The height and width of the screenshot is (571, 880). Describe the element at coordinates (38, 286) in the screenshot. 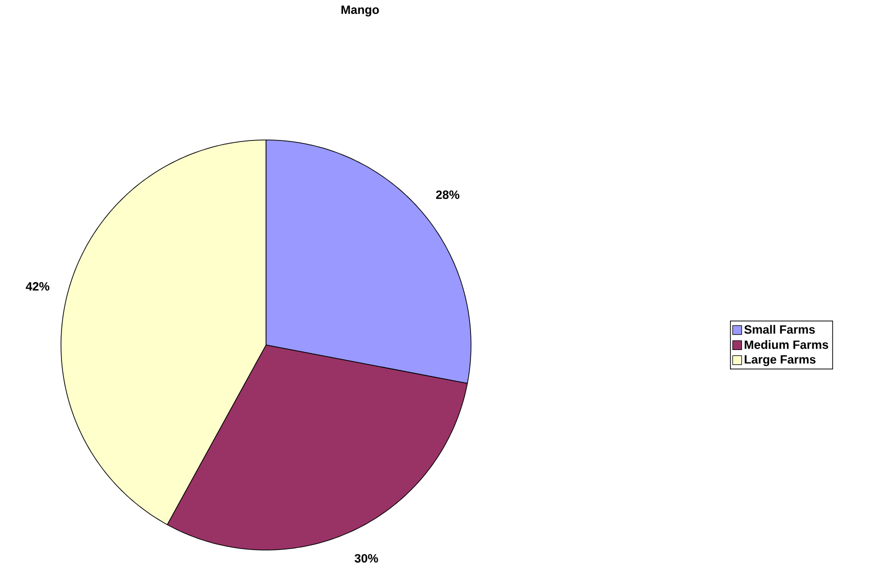

I see `data-label: 42%` at that location.